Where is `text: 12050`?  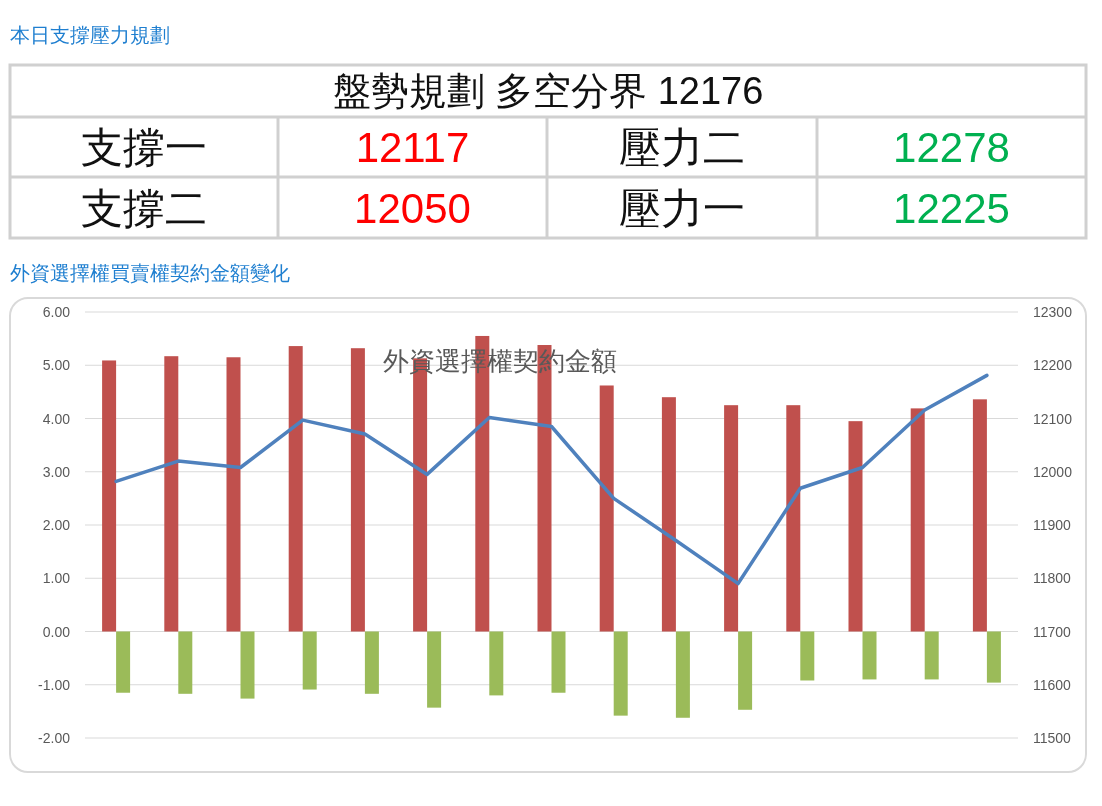 text: 12050 is located at coordinates (412, 208).